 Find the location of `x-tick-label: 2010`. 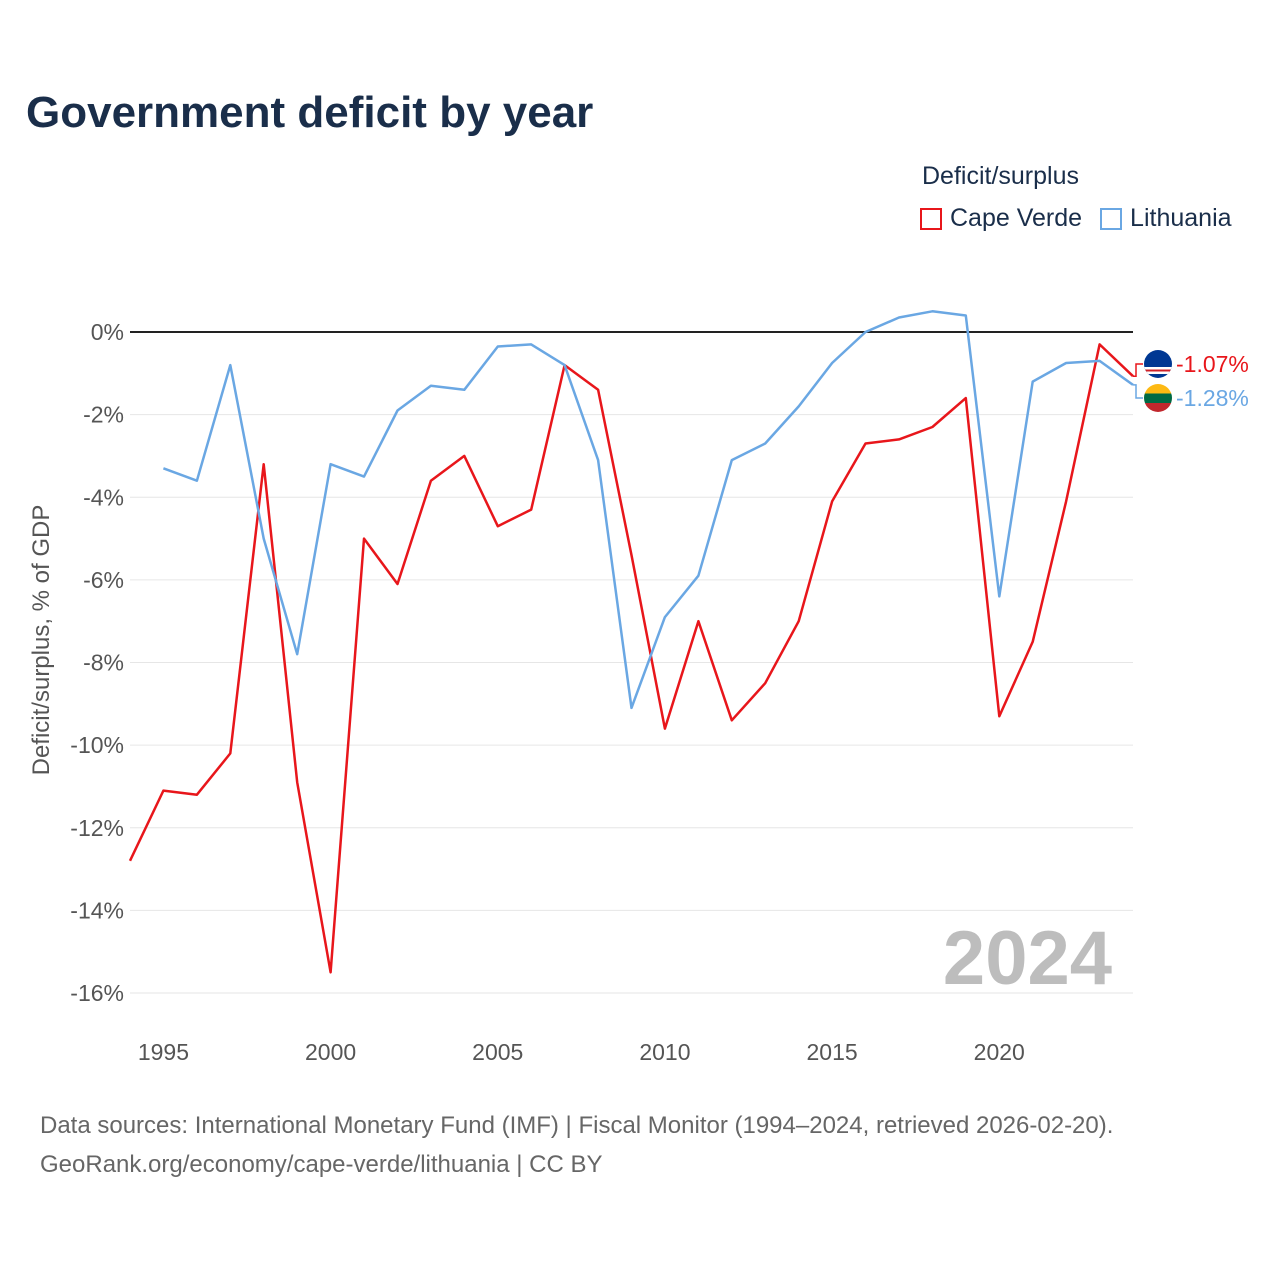

x-tick-label: 2010 is located at coordinates (664, 1052).